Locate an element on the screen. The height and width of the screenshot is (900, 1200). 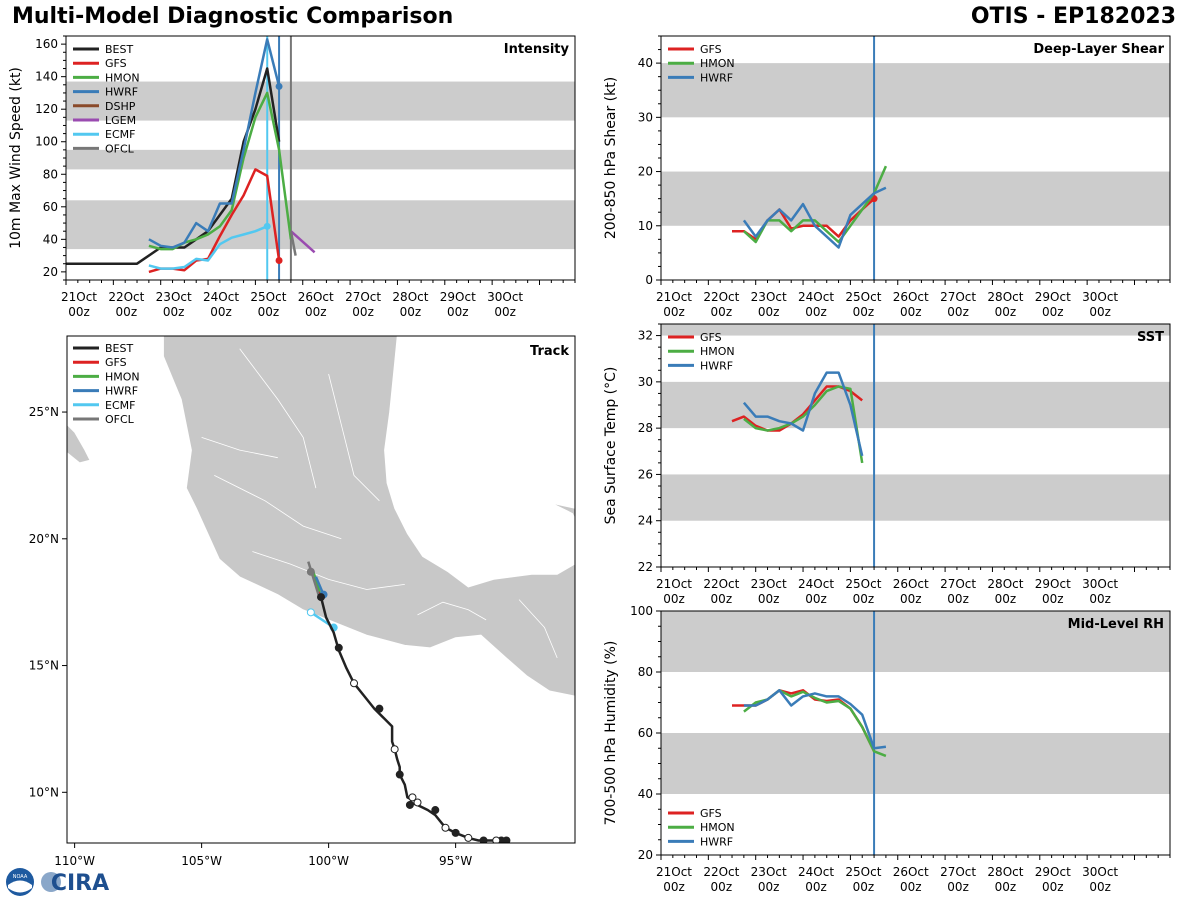
intensity-series-hmon is located at coordinates (220, 171).